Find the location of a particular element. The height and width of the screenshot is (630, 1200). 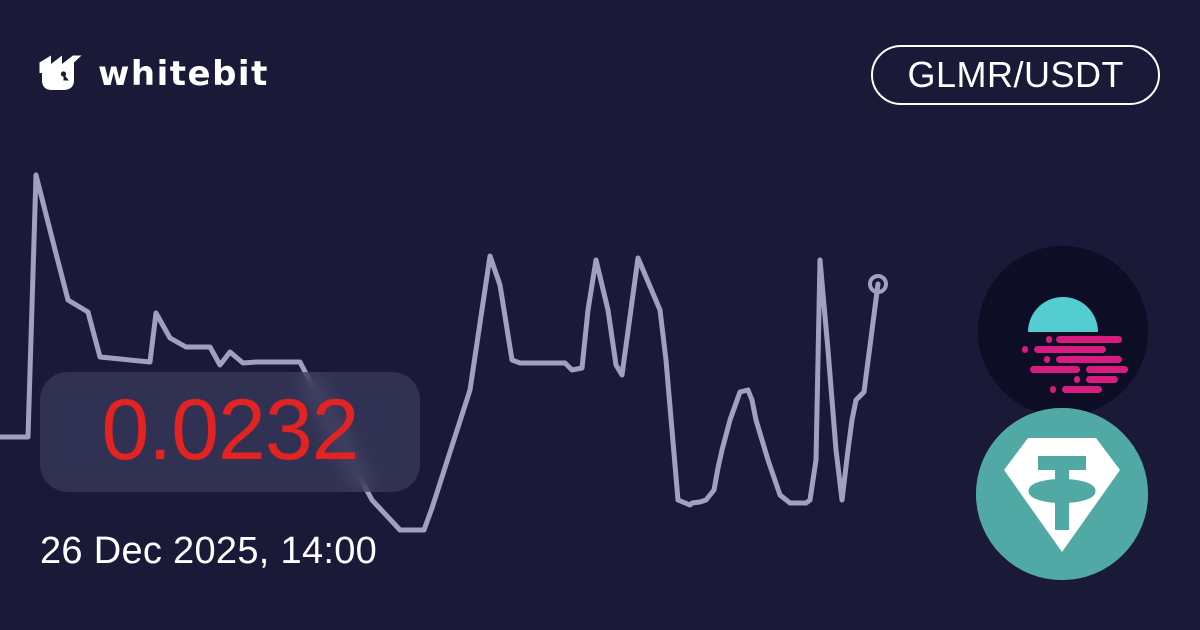

brand-logo: whitebit is located at coordinates (153, 72).